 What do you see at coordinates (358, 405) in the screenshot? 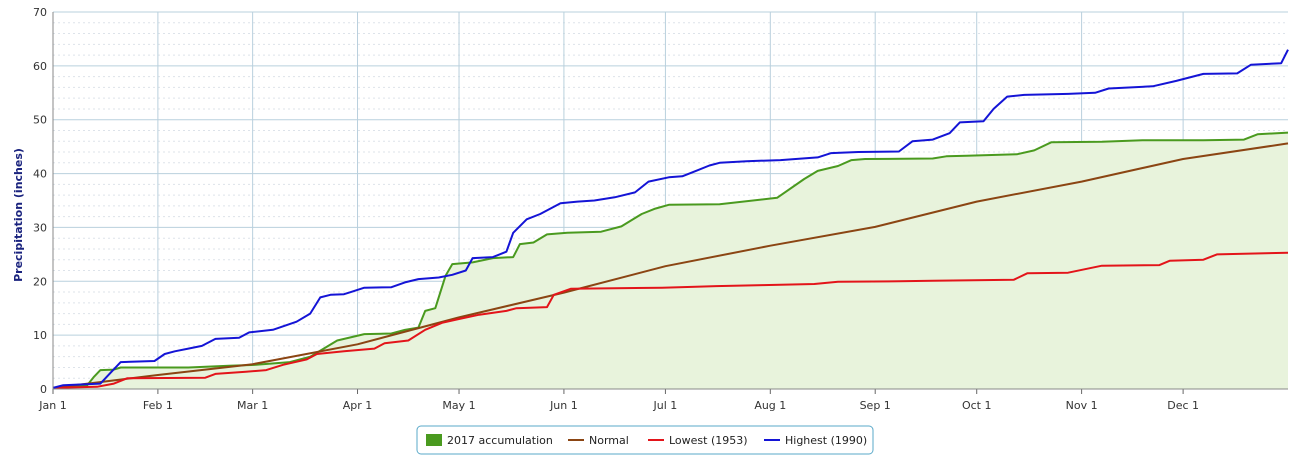
I see `x-tick-label: Apr 1` at bounding box center [358, 405].